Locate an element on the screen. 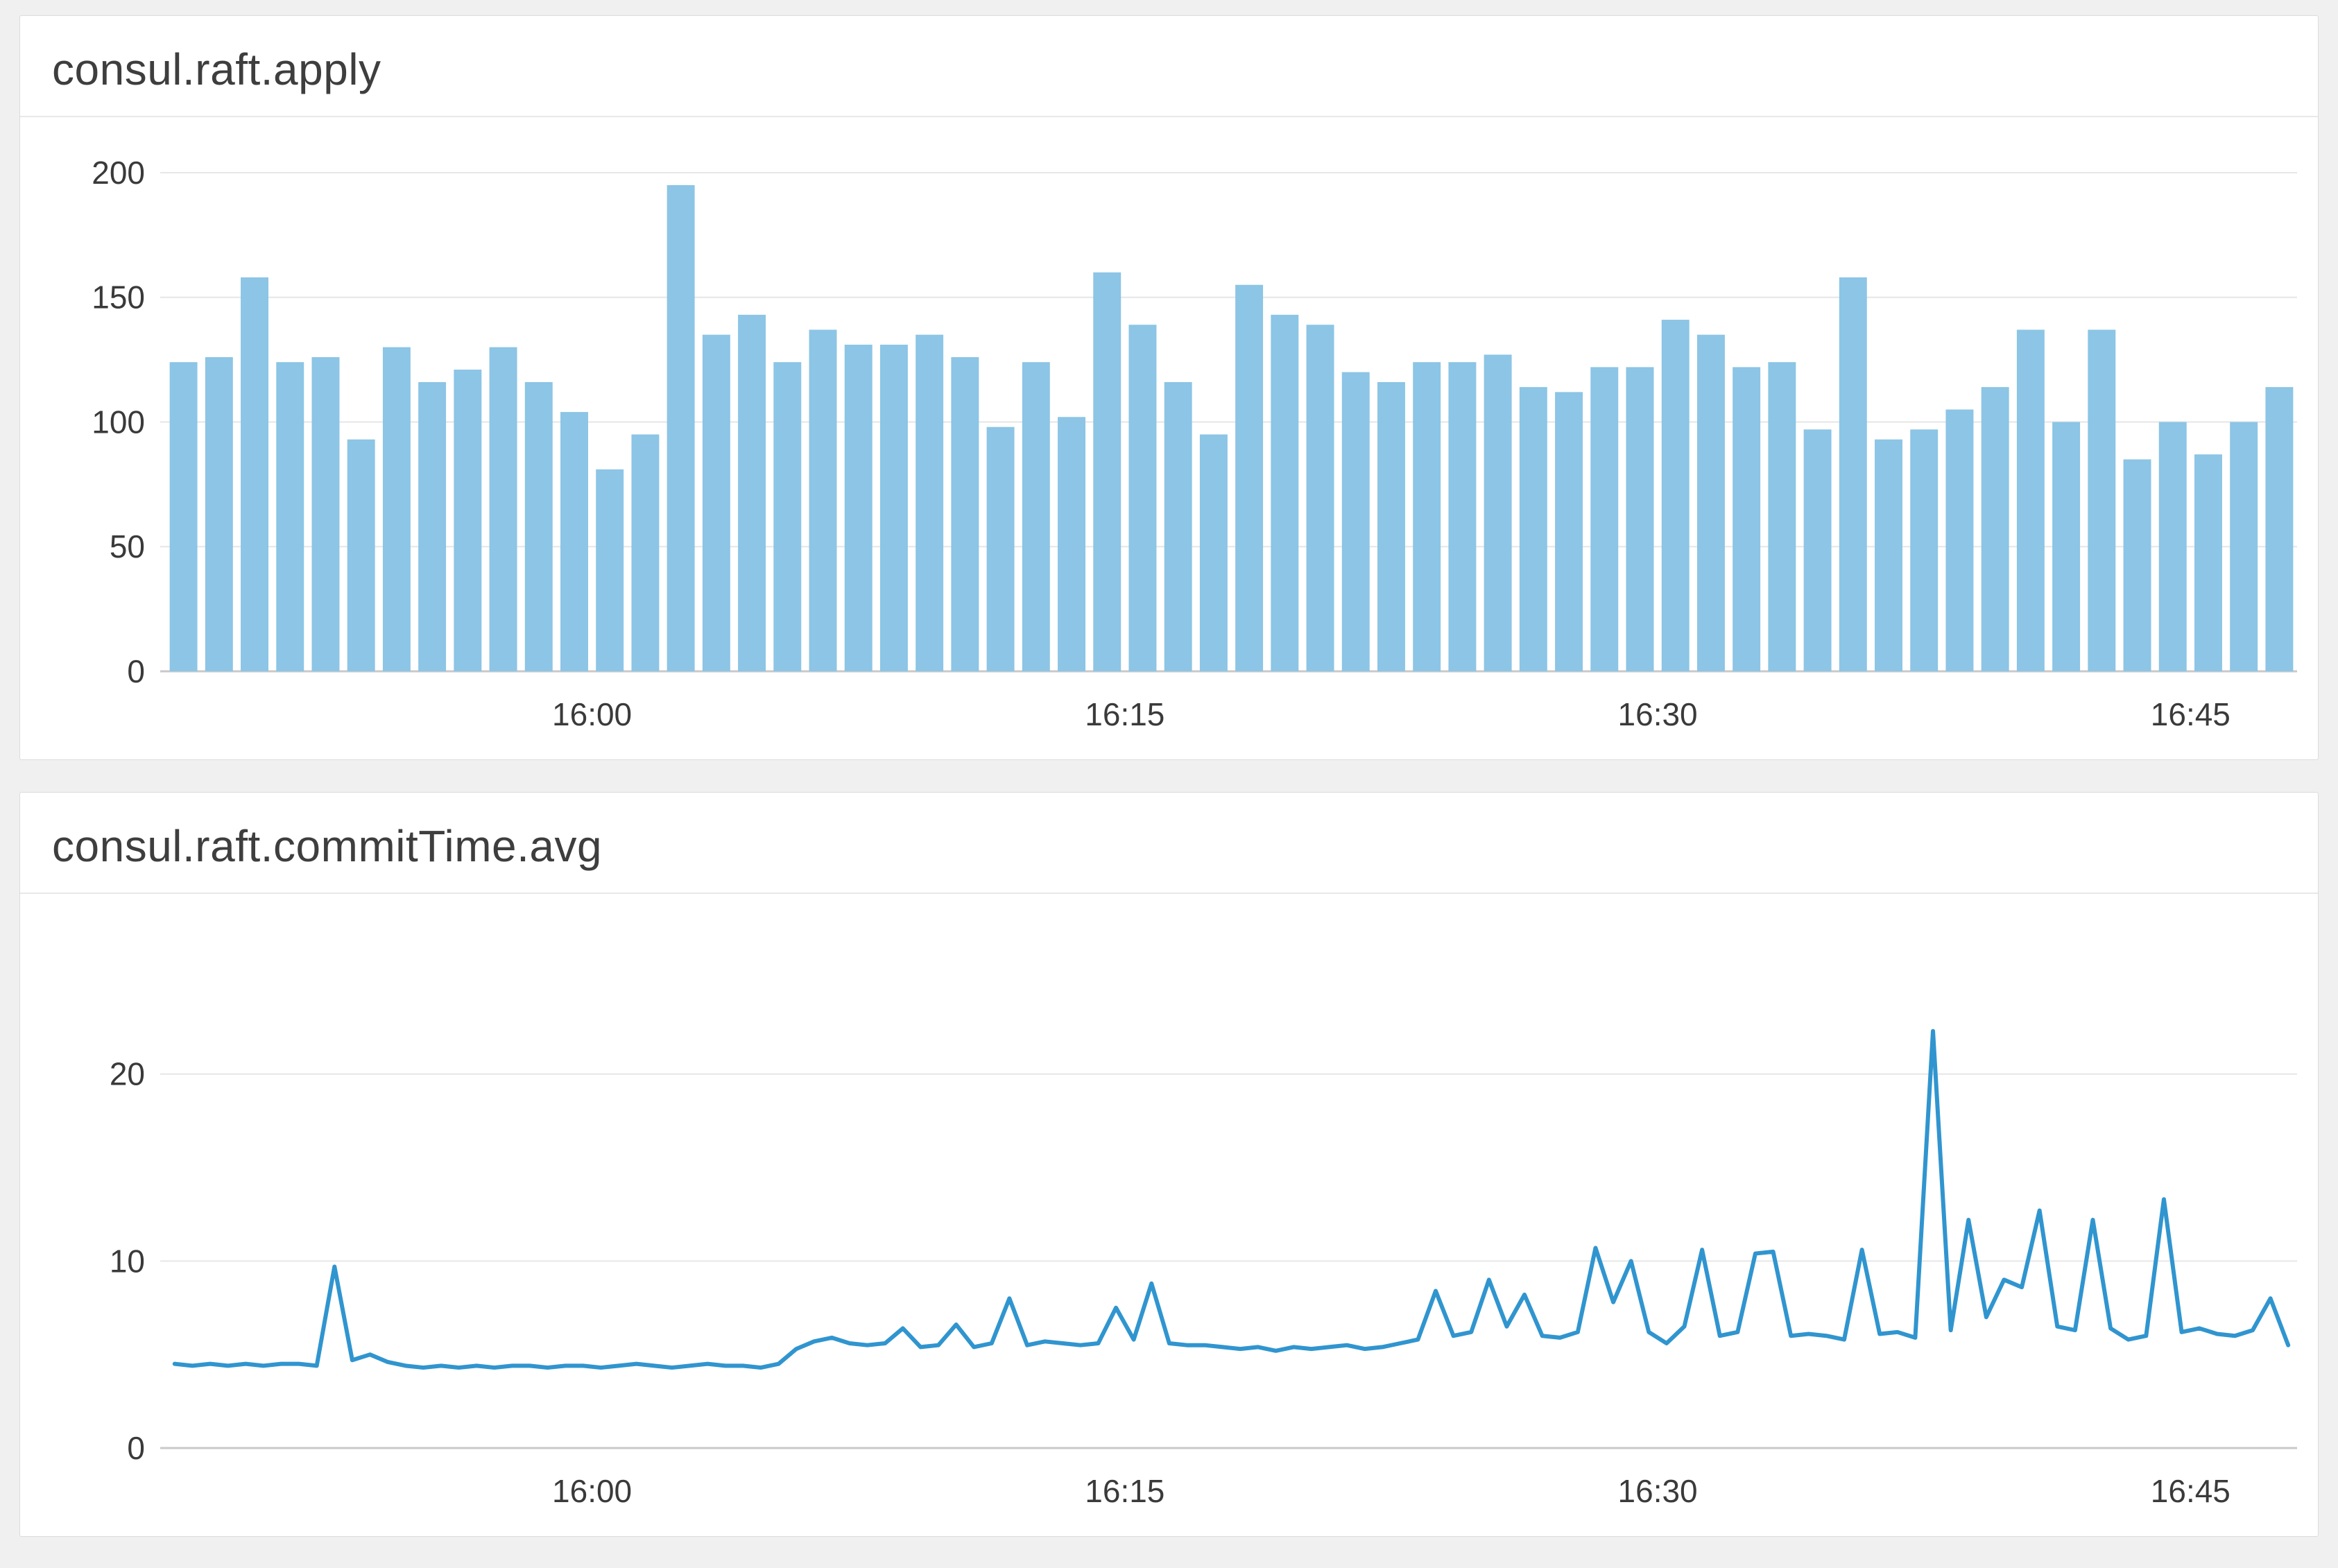 This screenshot has height=1568, width=2338. svg-text: 100 is located at coordinates (119, 422).